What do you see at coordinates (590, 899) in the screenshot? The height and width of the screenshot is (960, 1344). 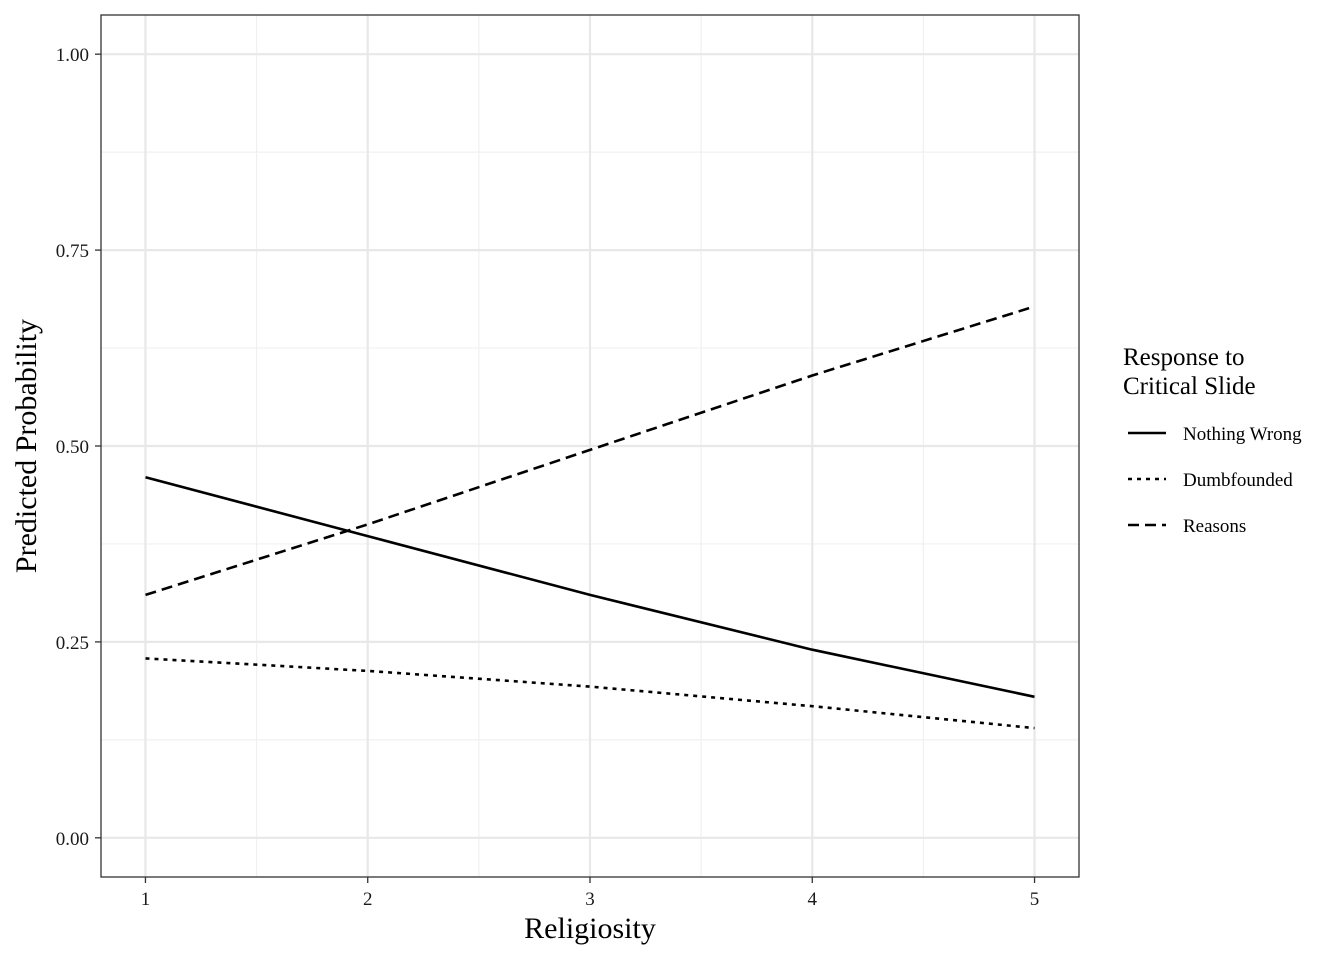 I see `x-tick-label: 3` at bounding box center [590, 899].